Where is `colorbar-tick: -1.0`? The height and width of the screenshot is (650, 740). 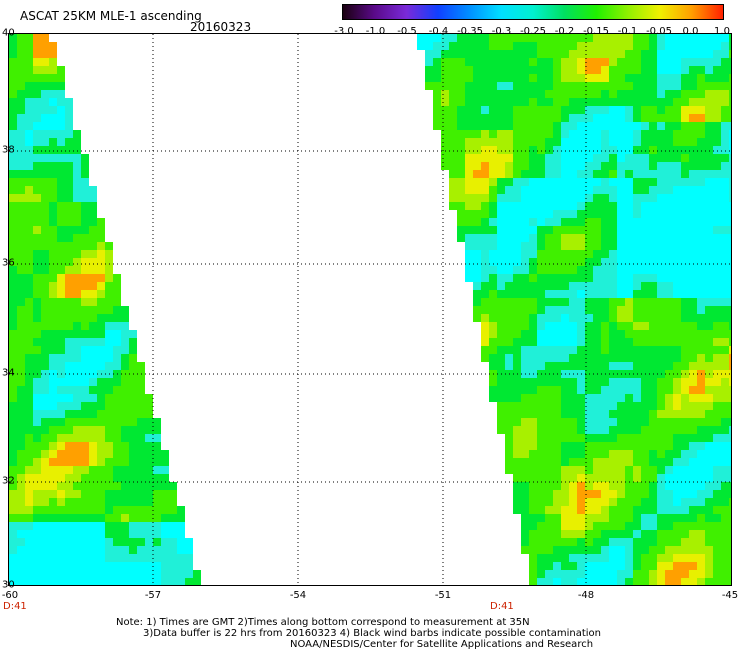
colorbar-tick: -1.0 is located at coordinates (375, 31).